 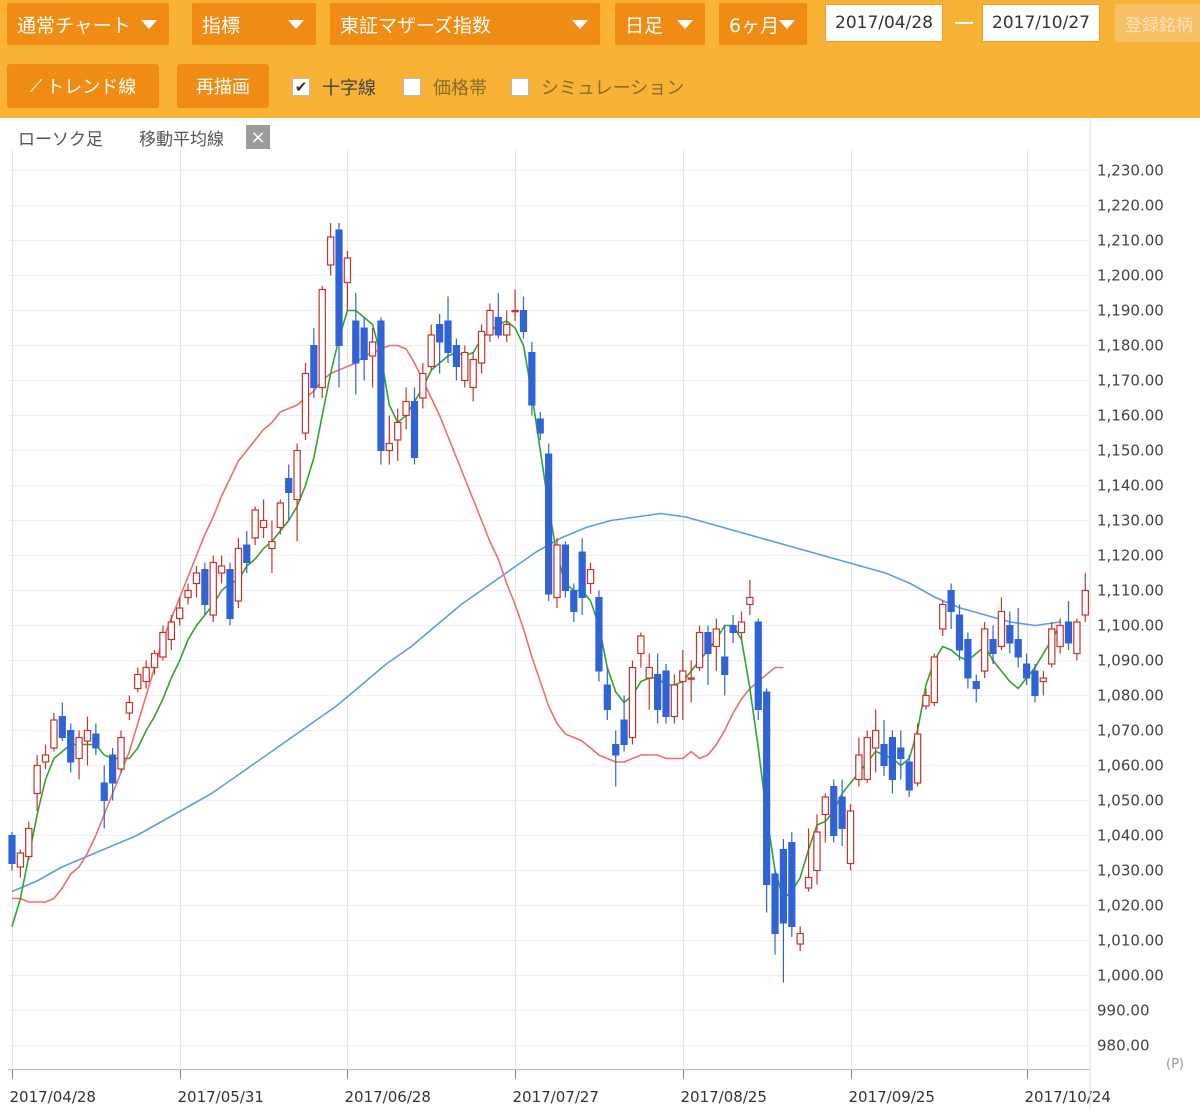 What do you see at coordinates (1130, 206) in the screenshot?
I see `y-tick-label: 1,220.00` at bounding box center [1130, 206].